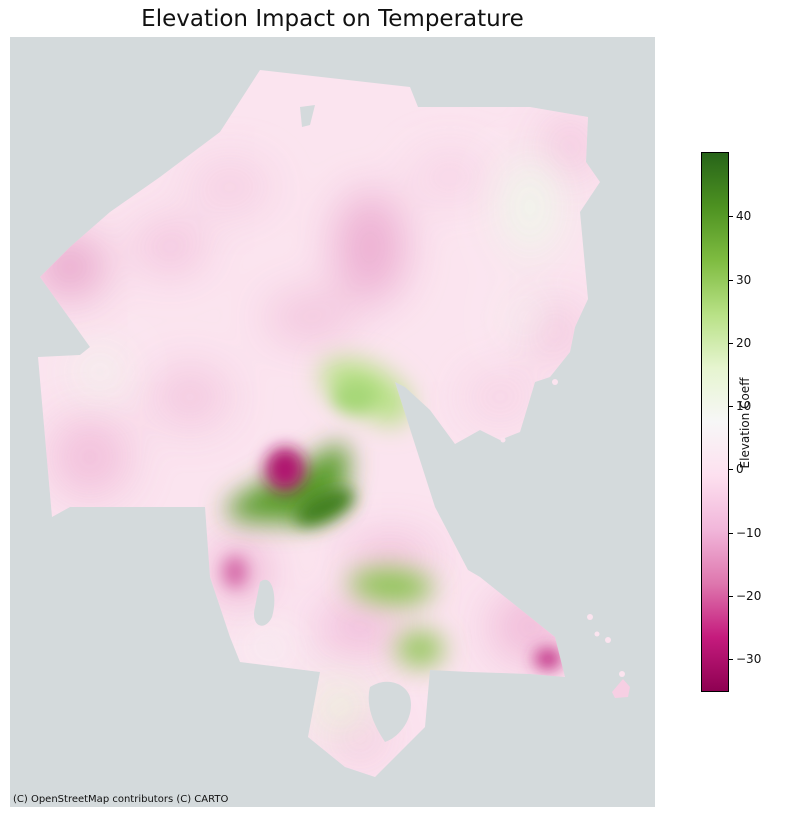 This screenshot has height=817, width=796. I want to click on colorbar-tick-label: 10, so click(744, 406).